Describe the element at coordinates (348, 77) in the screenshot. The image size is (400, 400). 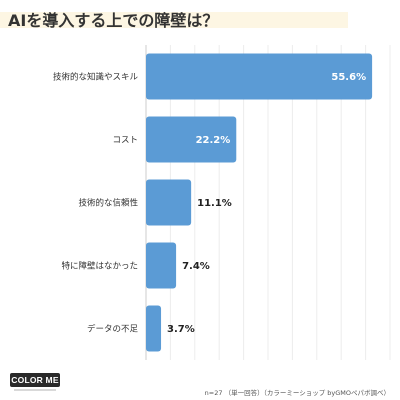
I see `value-label: 55.6%` at that location.